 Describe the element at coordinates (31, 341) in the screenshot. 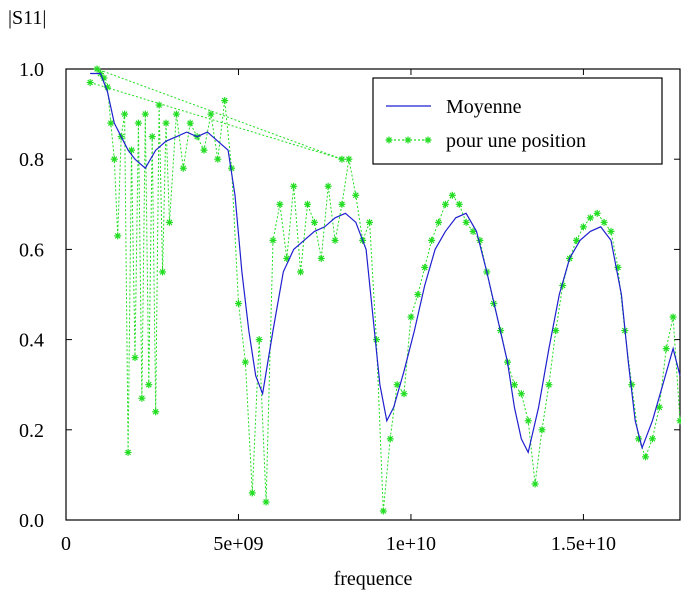

I see `y-tick-label: 0.4` at that location.